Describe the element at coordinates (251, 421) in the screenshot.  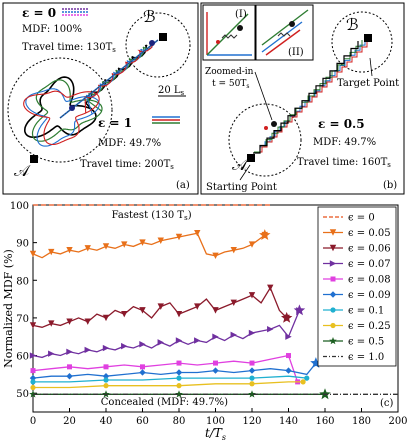
I see `x-tick-label: 120` at that location.